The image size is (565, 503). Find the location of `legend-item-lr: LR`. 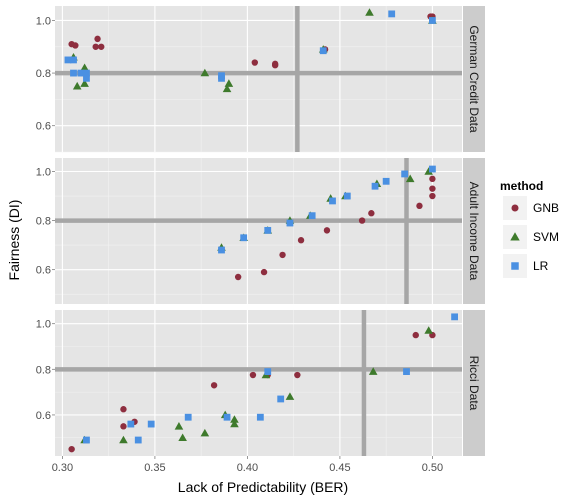

legend-item-lr: LR is located at coordinates (526, 266).